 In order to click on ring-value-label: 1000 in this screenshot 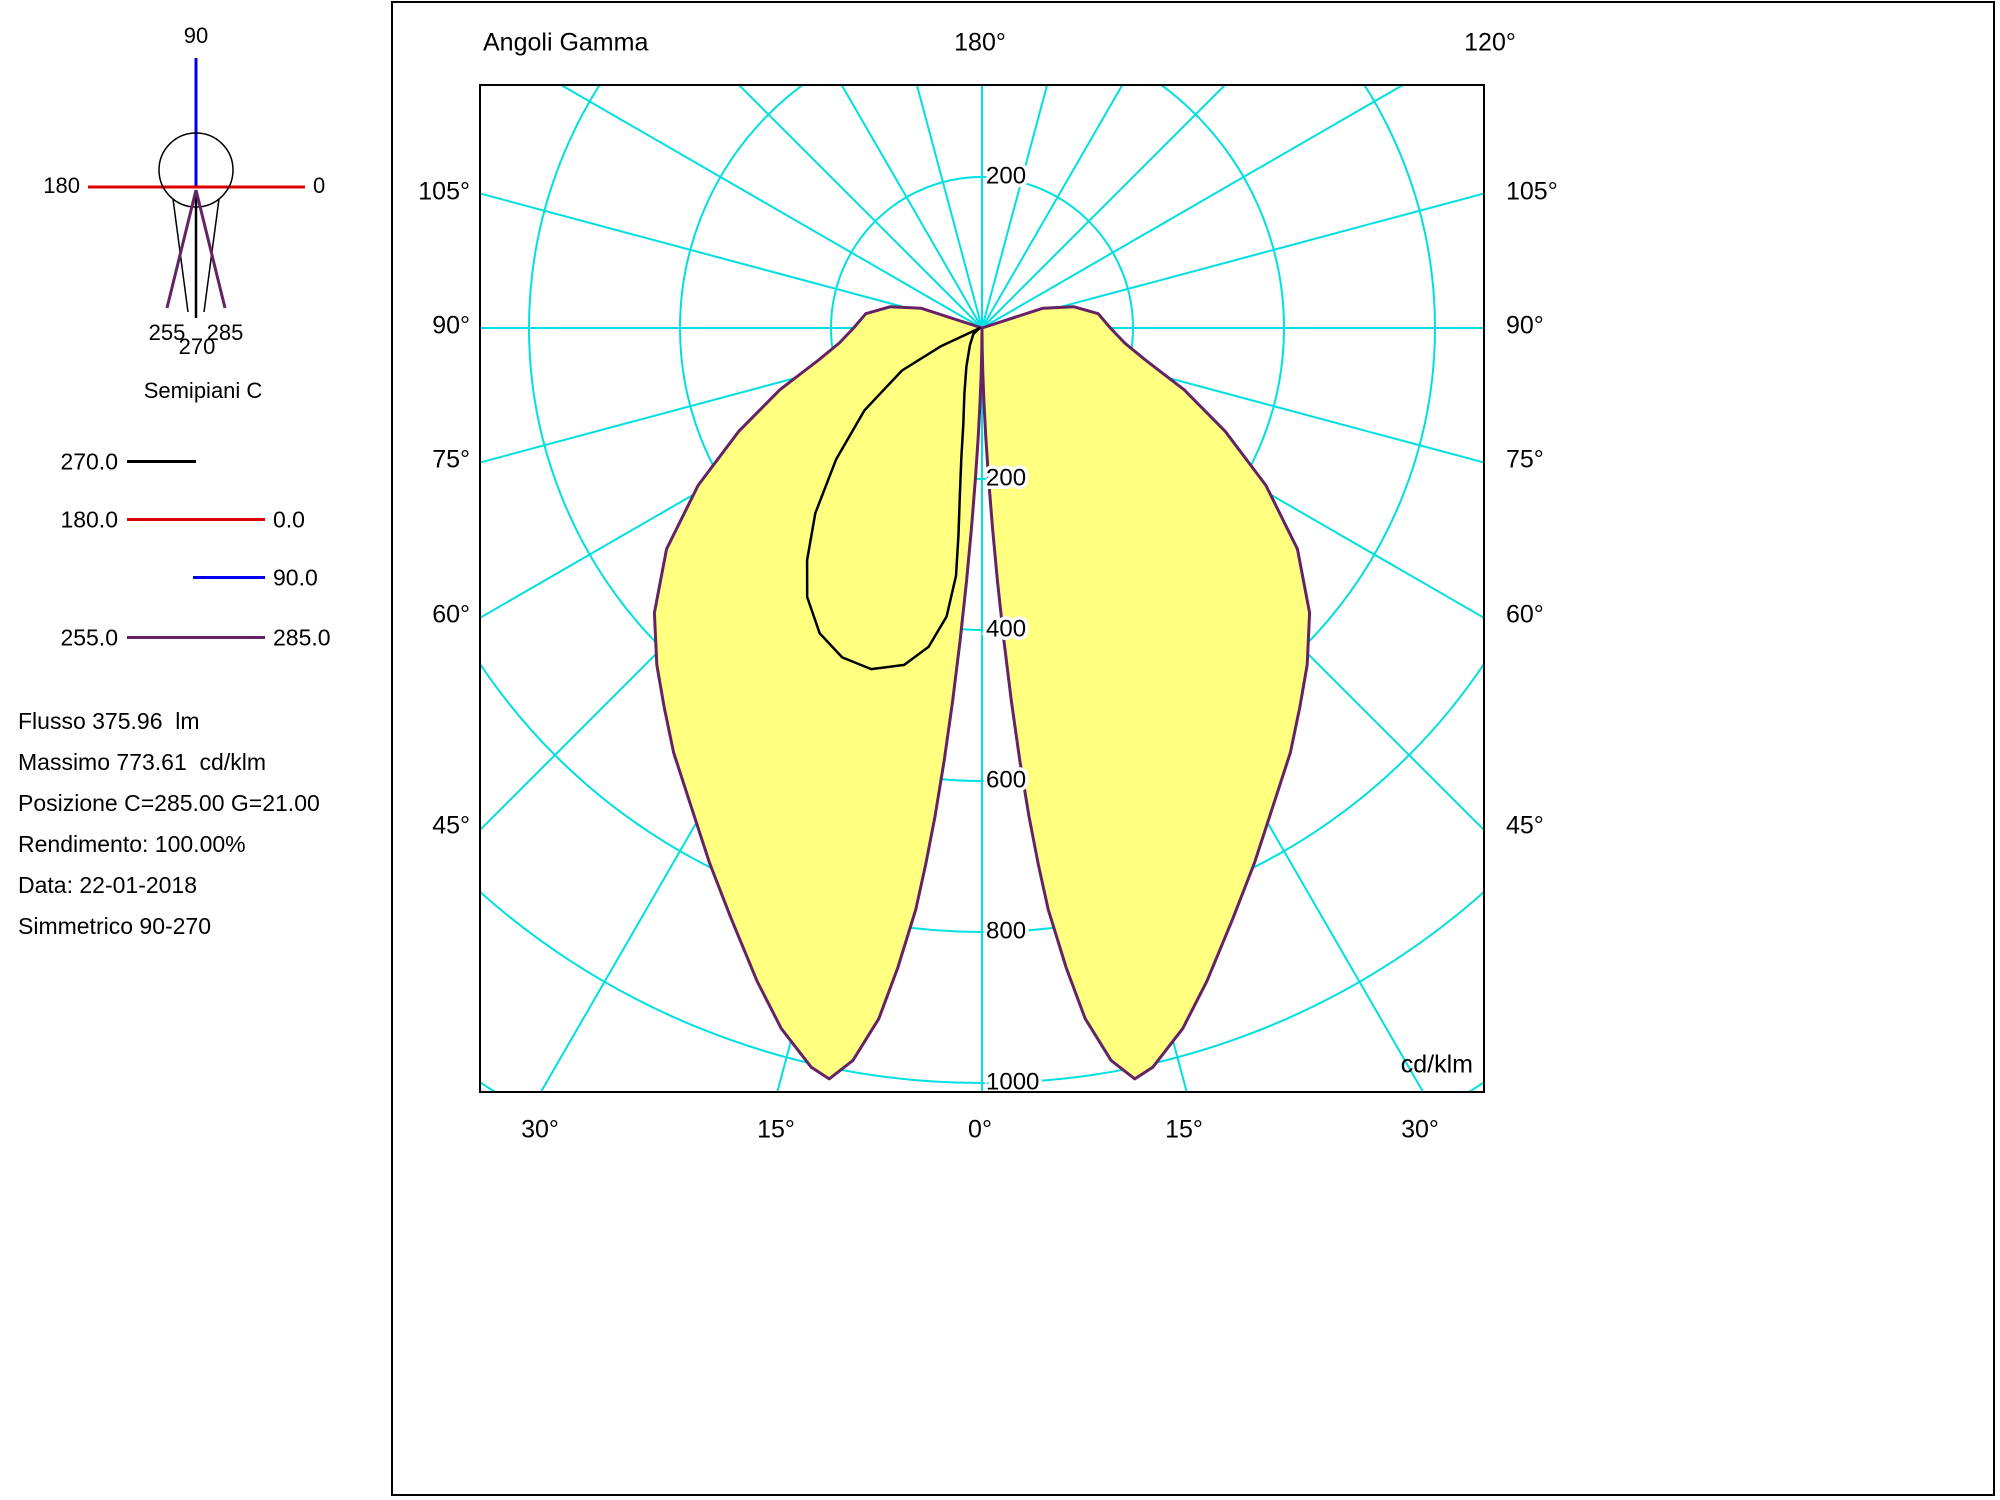, I will do `click(1012, 1080)`.